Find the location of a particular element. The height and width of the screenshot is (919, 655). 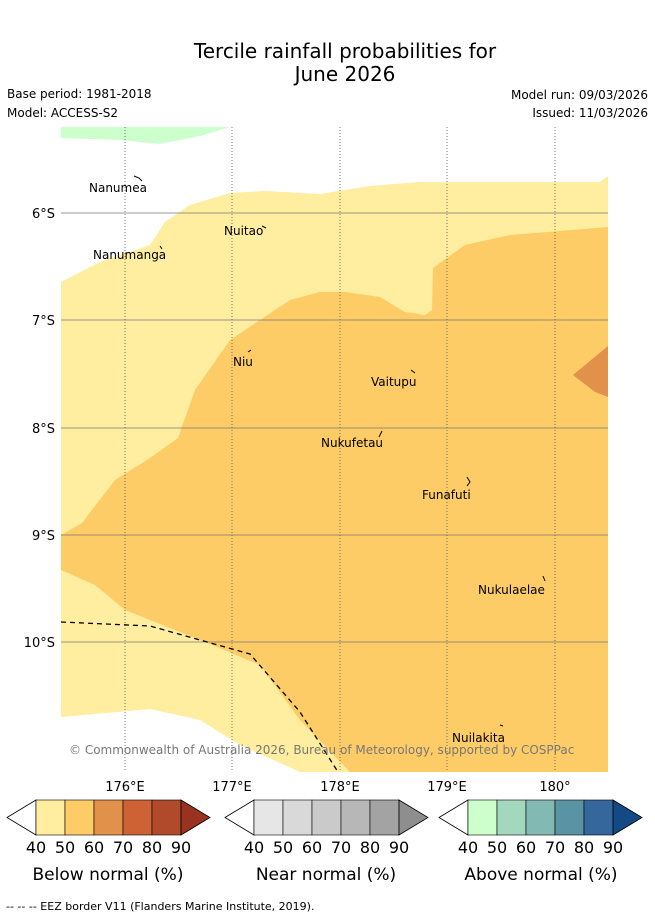

above-normal-label: Above normal (%) is located at coordinates (540, 875).